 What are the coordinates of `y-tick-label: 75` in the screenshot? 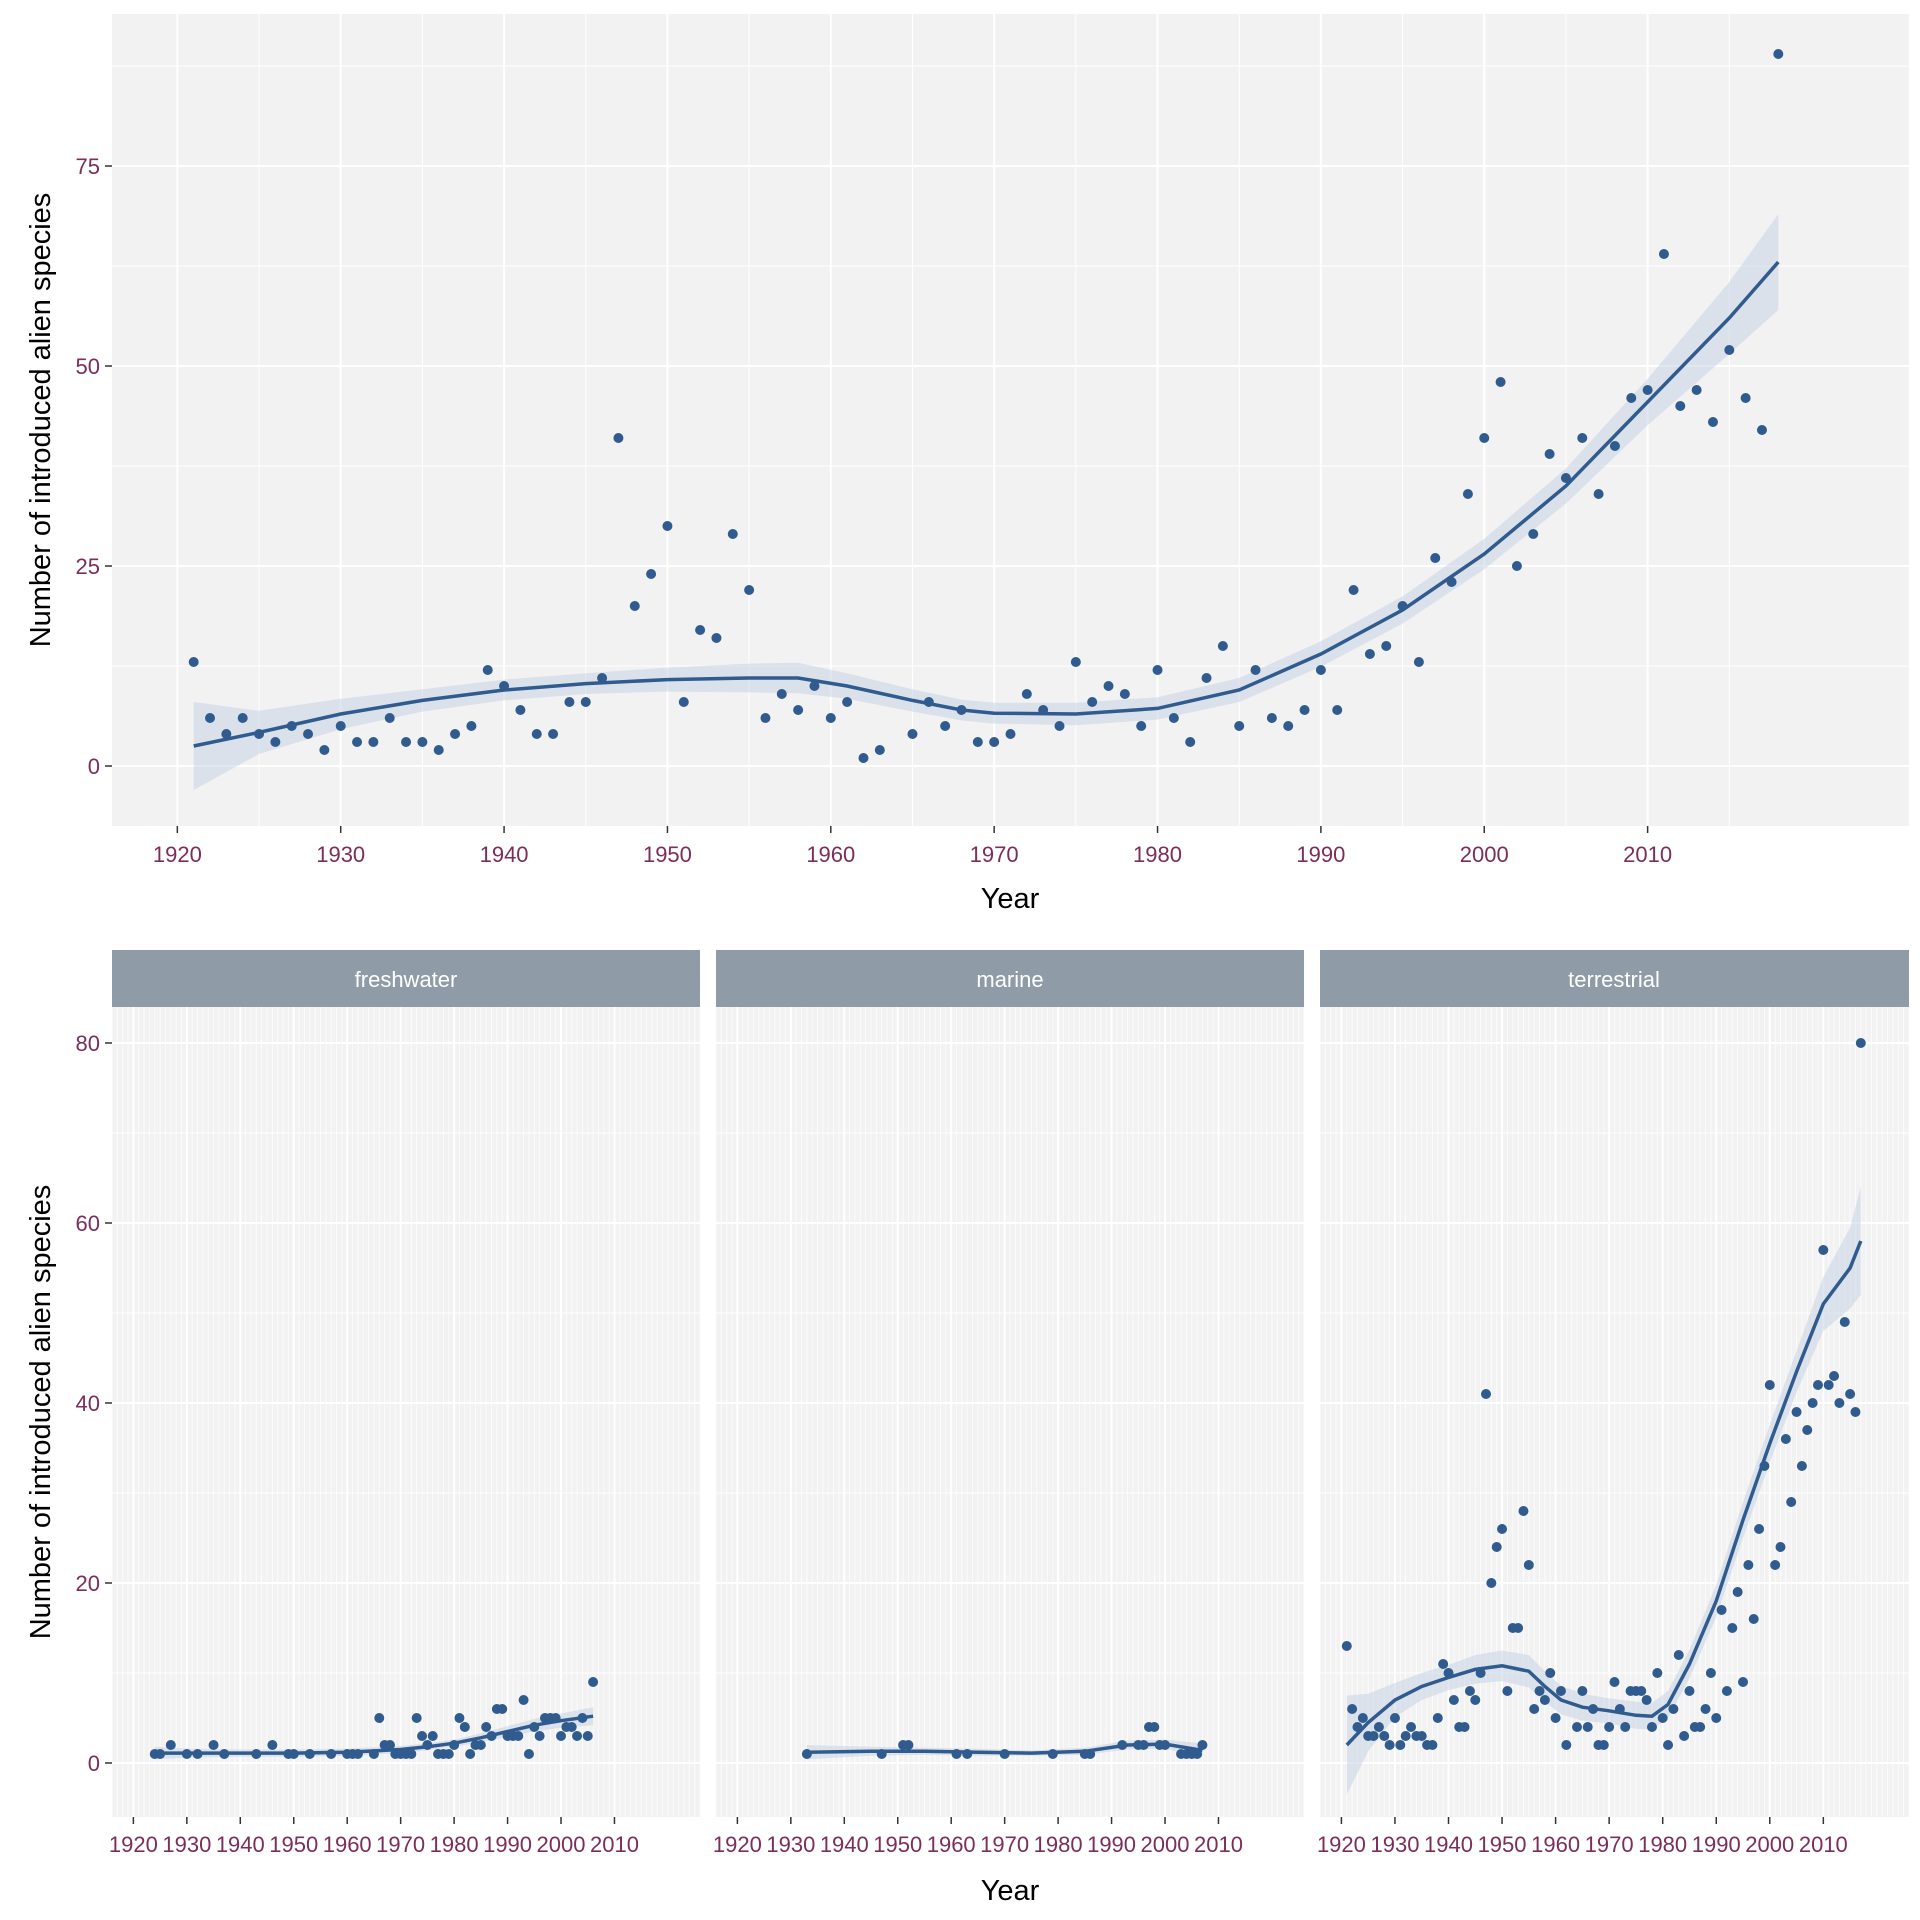 It's located at (88, 166).